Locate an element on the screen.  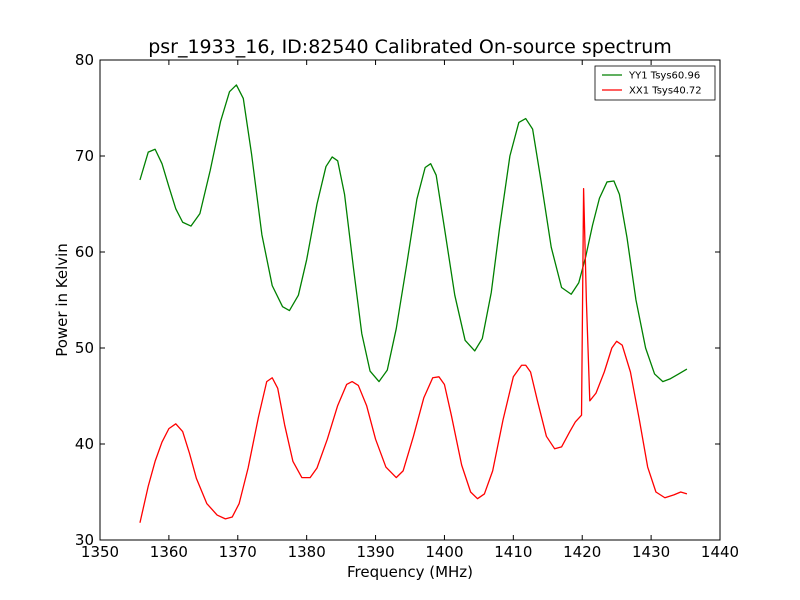
legend-box is located at coordinates (655, 83).